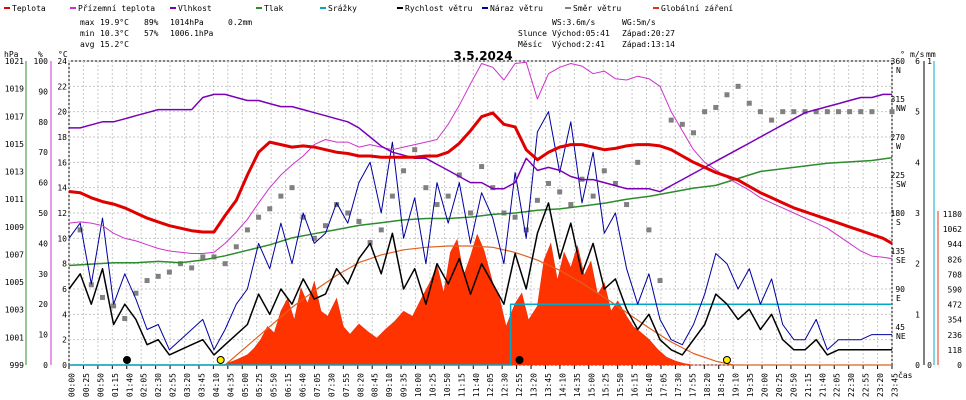  Describe the element at coordinates (901, 108) in the screenshot. I see `dir-name-label: NW` at that location.